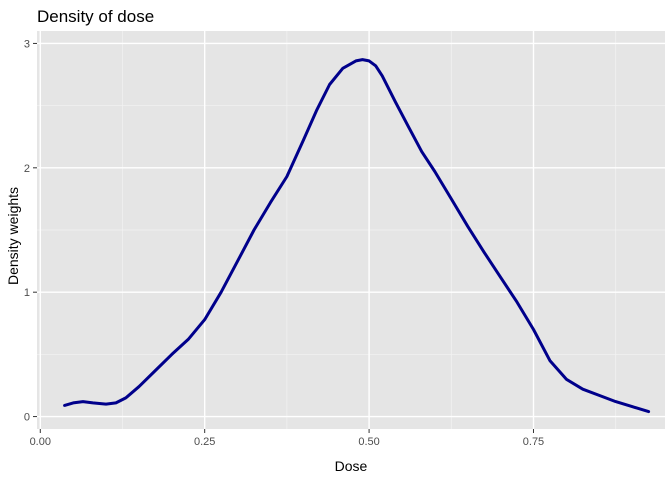 This screenshot has height=480, width=672. What do you see at coordinates (351, 466) in the screenshot?
I see `x-axis-title: Dose` at bounding box center [351, 466].